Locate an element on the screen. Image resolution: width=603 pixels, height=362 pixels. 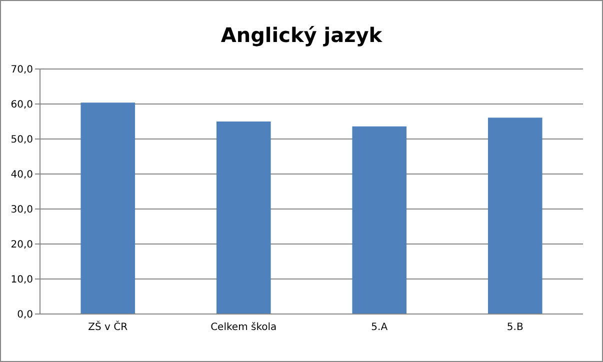
x-tick-label: ZŠ v ČR is located at coordinates (108, 326).